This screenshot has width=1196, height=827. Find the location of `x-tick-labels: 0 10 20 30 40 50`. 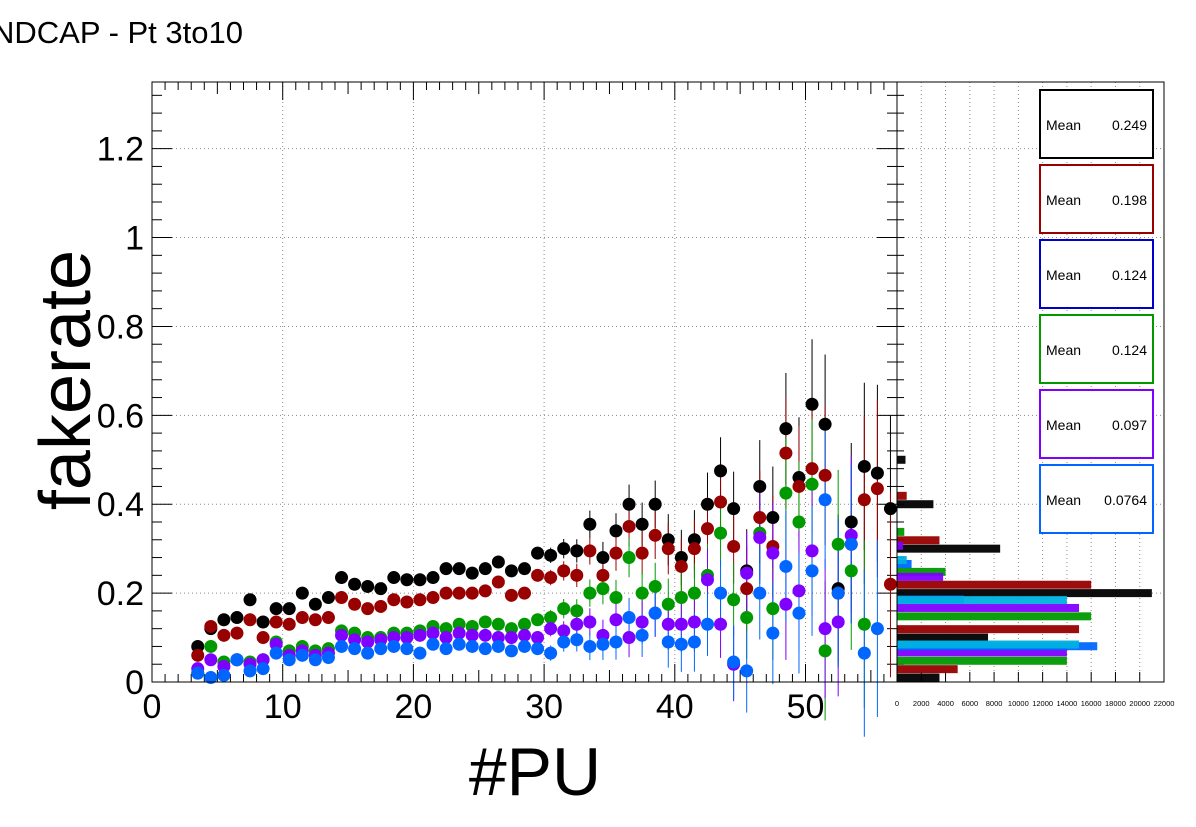

x-tick-labels: 0 10 20 30 40 50 is located at coordinates (484, 707).